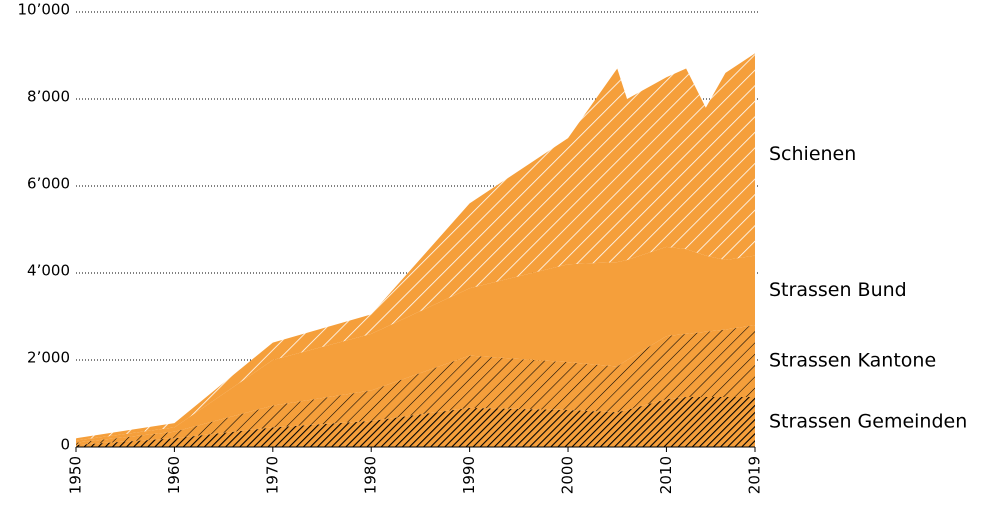 Image resolution: width=994 pixels, height=510 pixels. I want to click on y-tick-label: 4’000, so click(48, 271).